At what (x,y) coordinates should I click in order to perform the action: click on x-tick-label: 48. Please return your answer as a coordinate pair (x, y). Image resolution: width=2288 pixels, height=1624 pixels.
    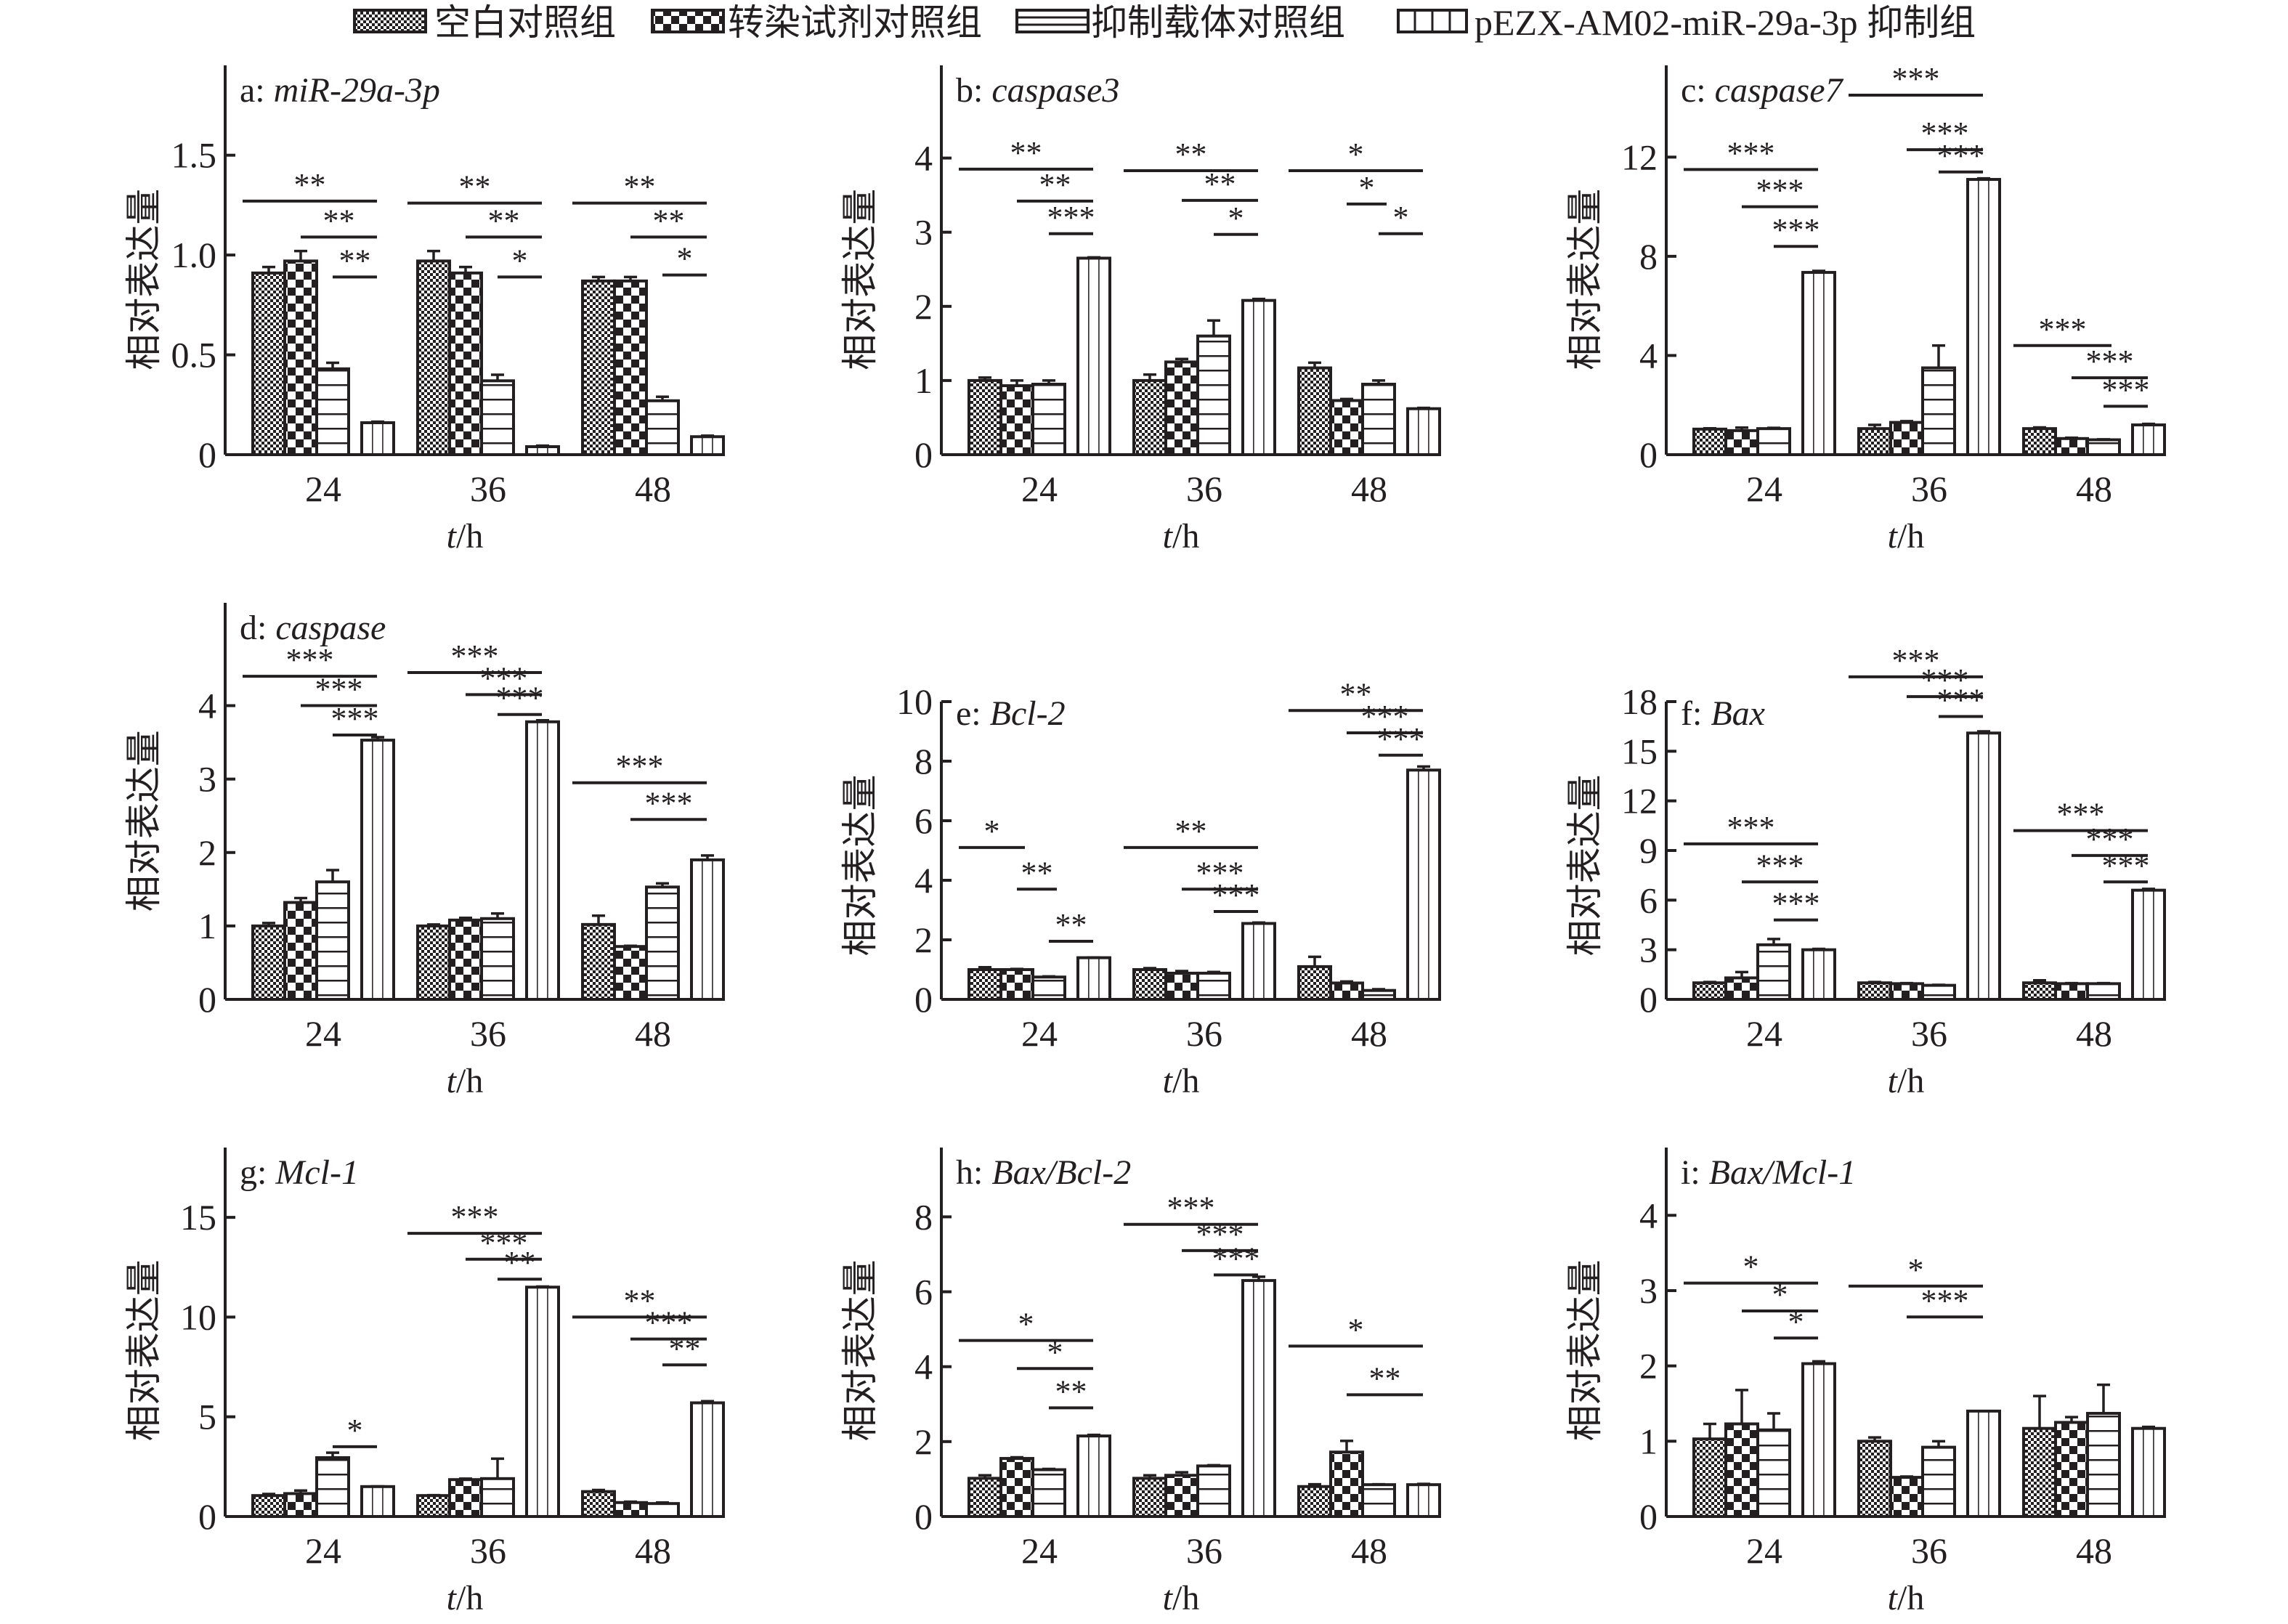
    Looking at the image, I should click on (2094, 488).